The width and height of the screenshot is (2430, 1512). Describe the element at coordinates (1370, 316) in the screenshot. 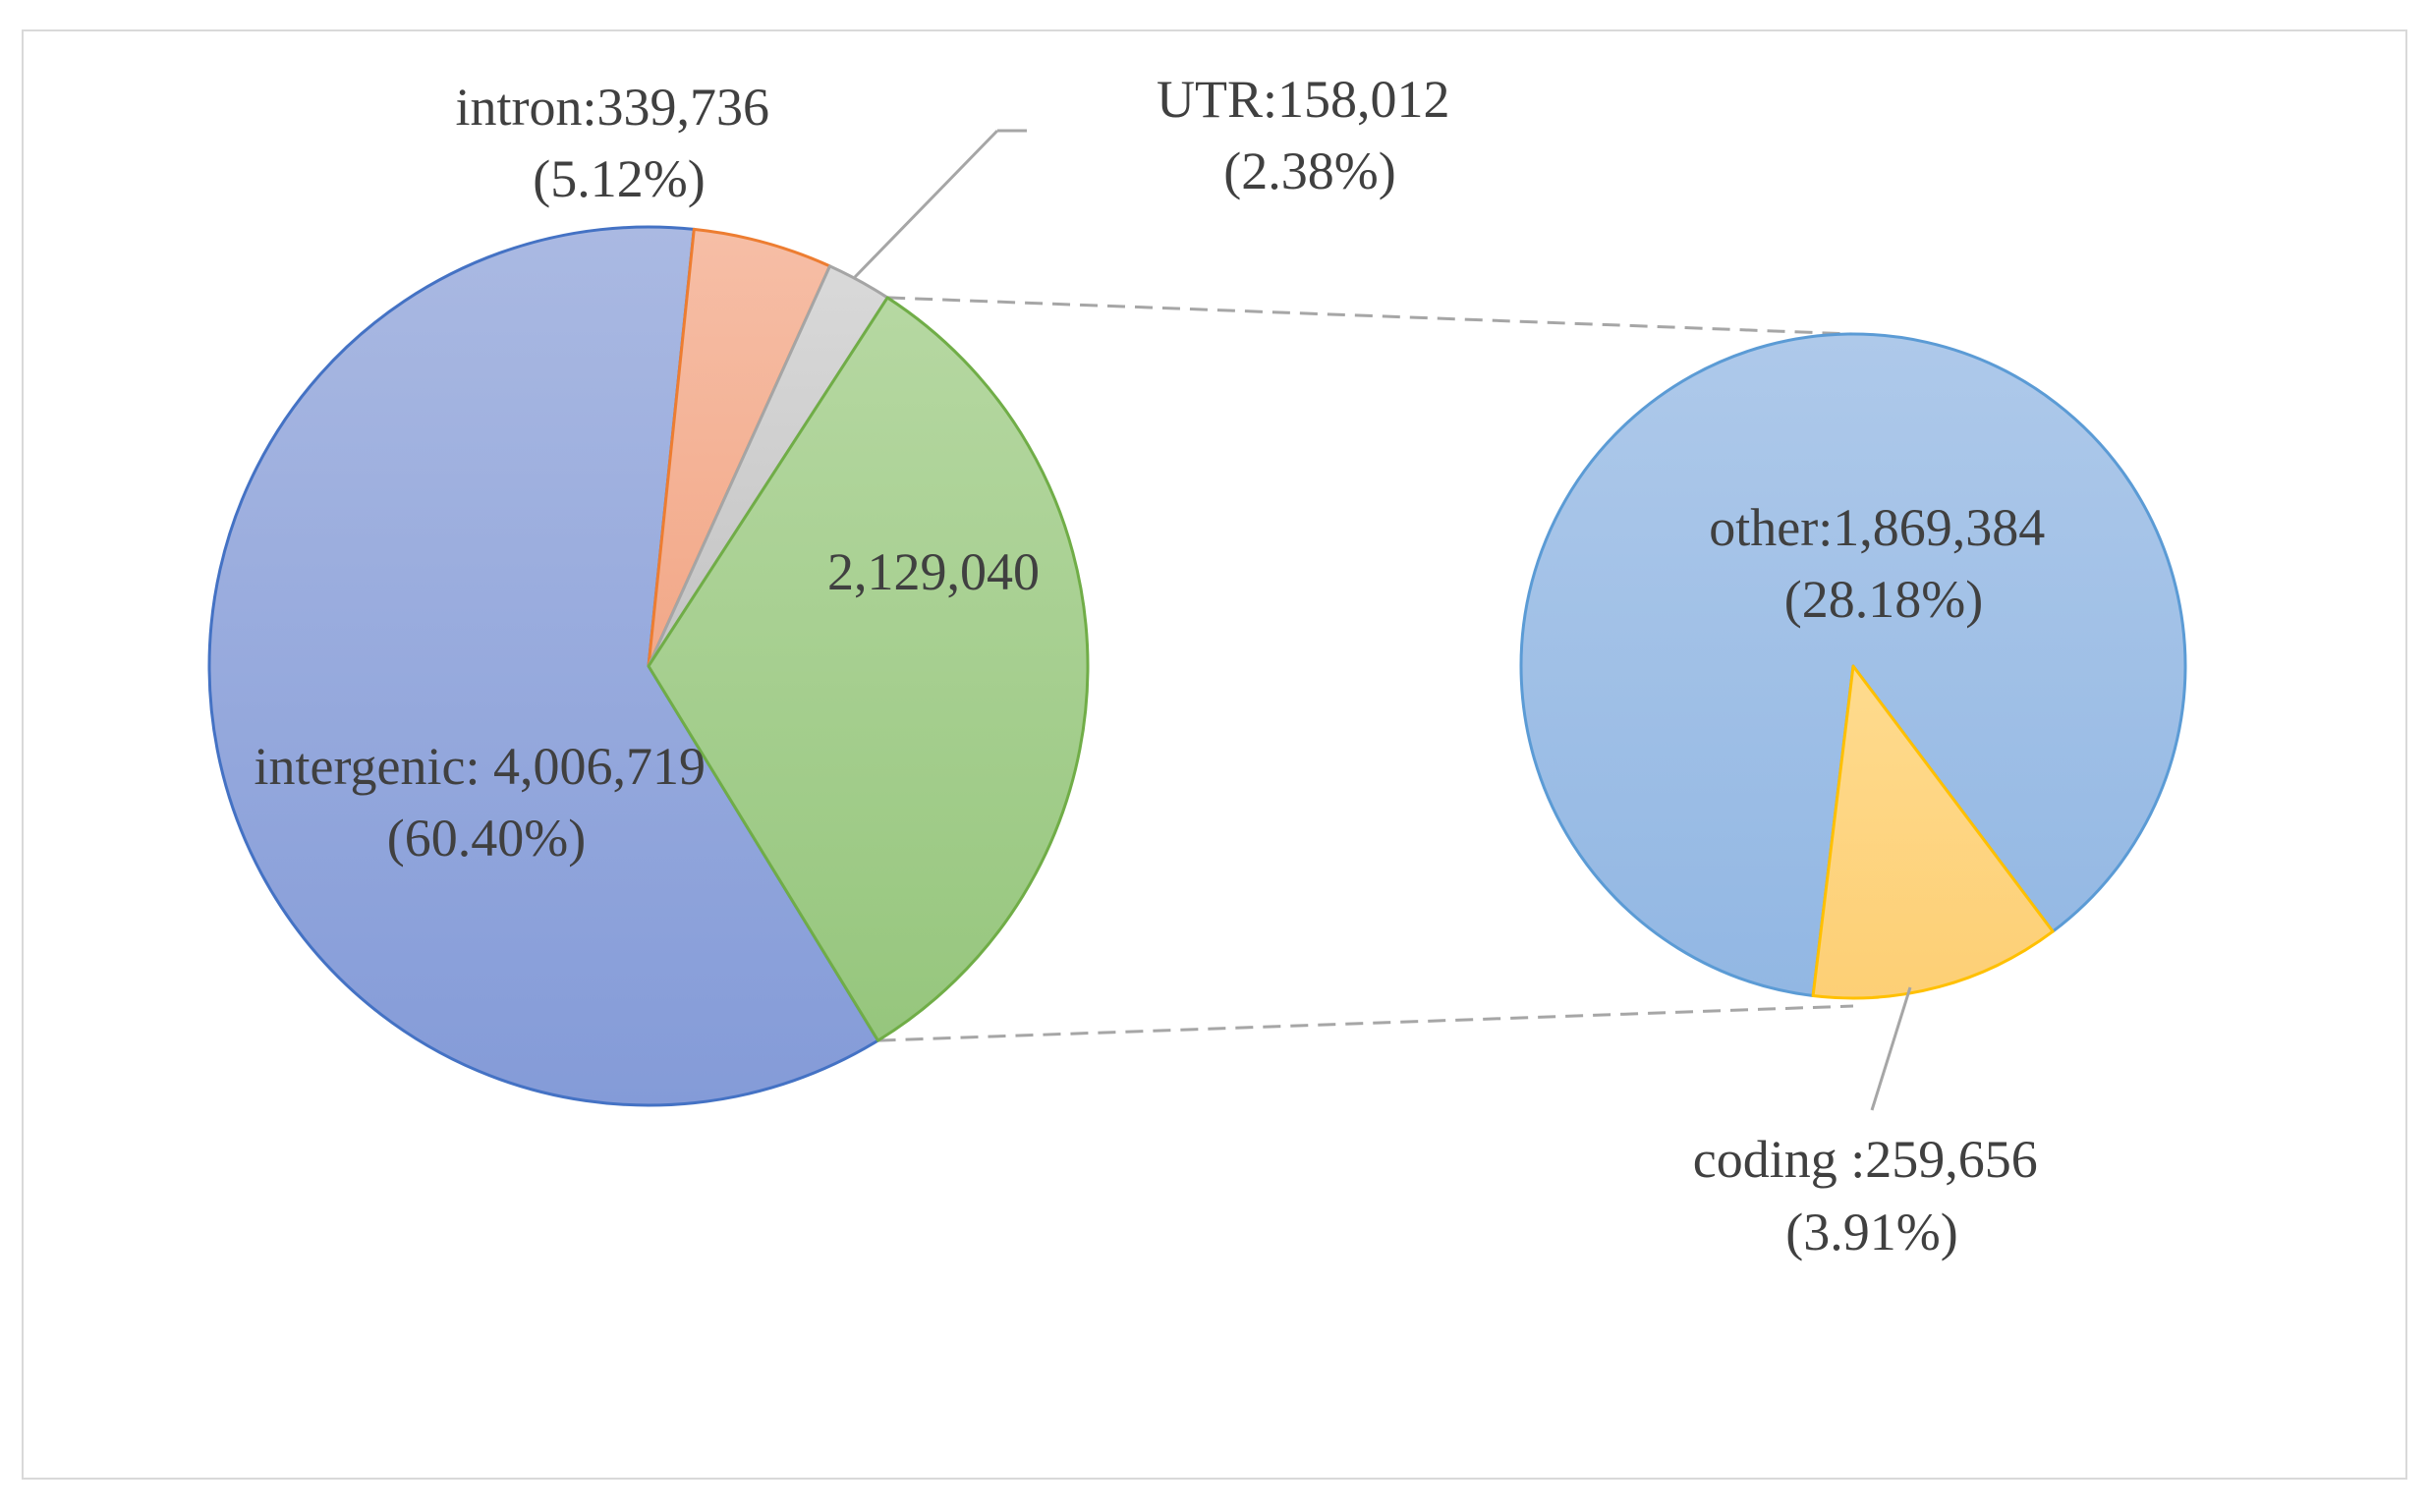

I see `connector-line-top` at that location.